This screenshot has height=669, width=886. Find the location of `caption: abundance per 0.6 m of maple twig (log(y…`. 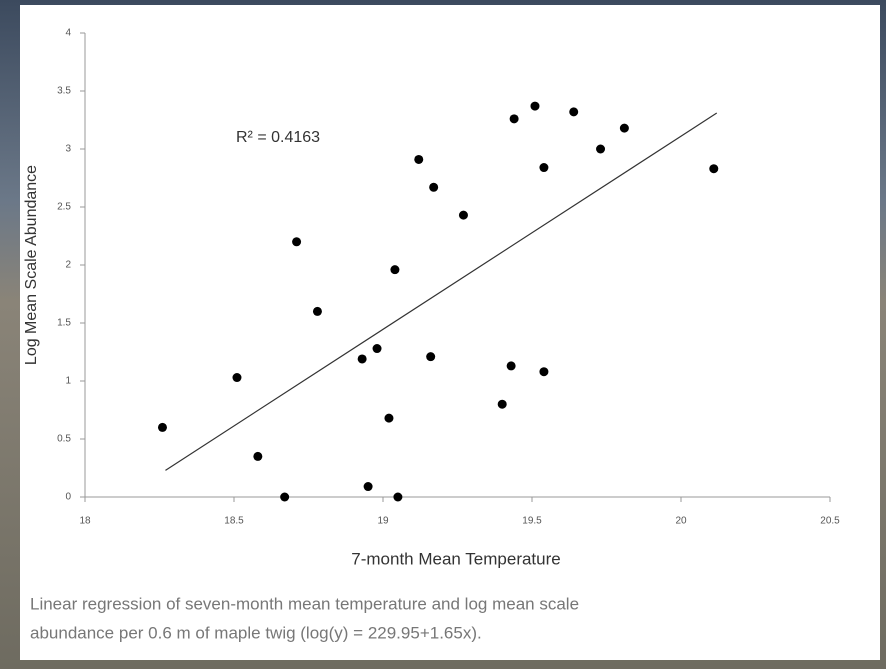

caption: abundance per 0.6 m of maple twig (log(y… is located at coordinates (256, 632).